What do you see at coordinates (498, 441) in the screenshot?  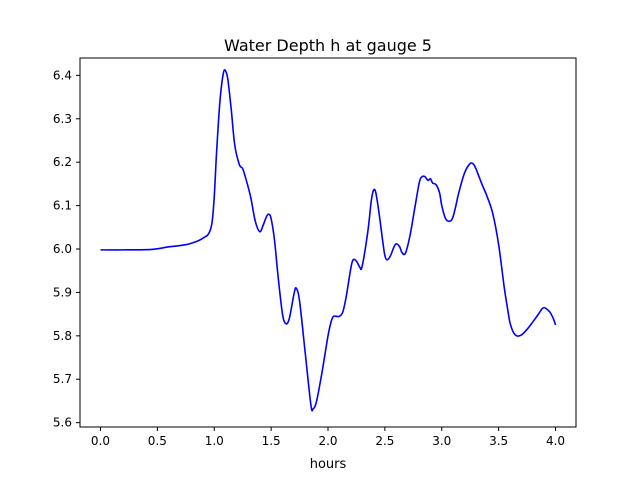 I see `x-tick-label: 3.5` at bounding box center [498, 441].